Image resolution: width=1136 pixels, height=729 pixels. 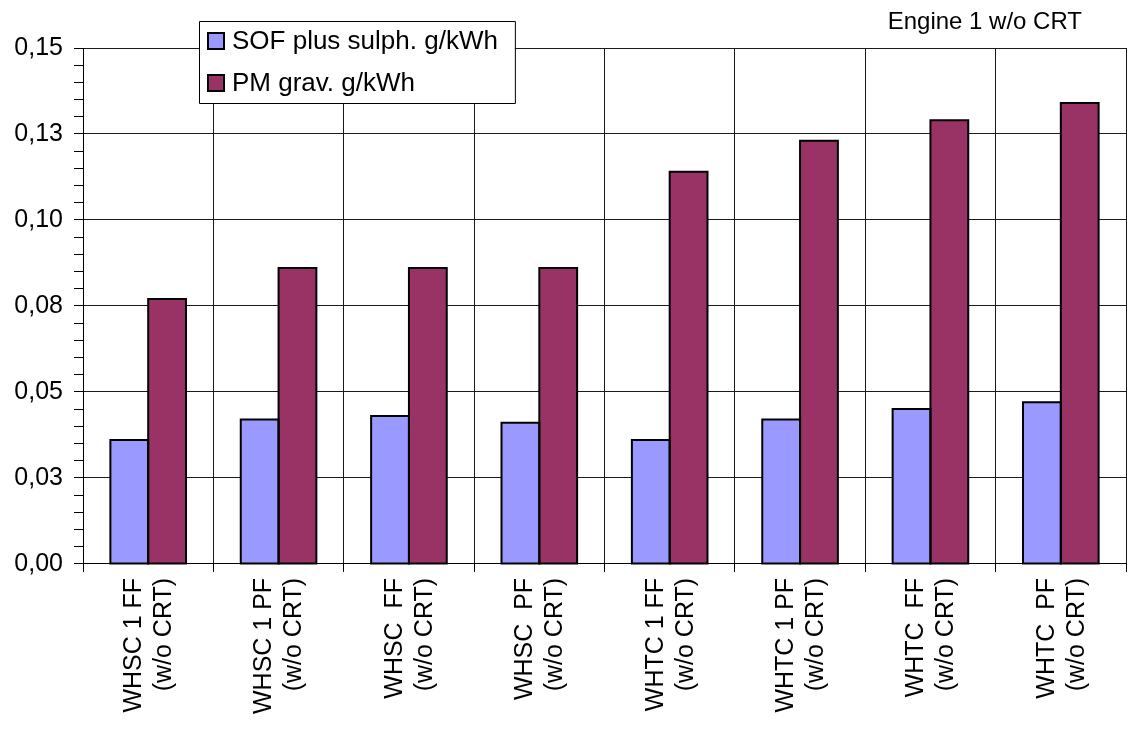 What do you see at coordinates (324, 82) in the screenshot?
I see `legend-label: PM grav. g/kWh` at bounding box center [324, 82].